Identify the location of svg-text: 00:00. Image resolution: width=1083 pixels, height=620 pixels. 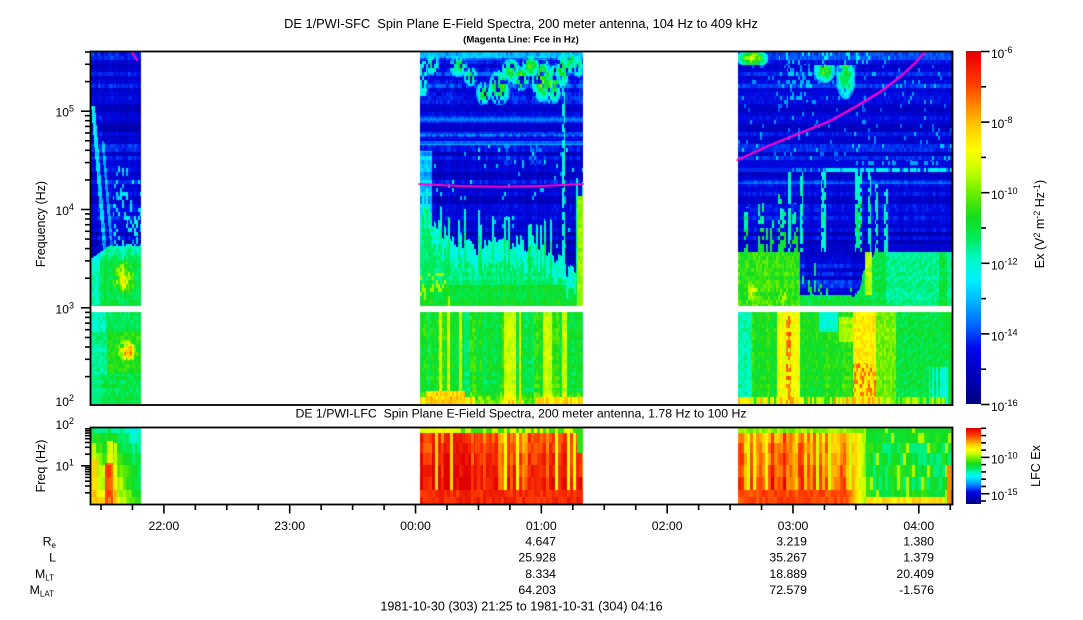
(415, 526).